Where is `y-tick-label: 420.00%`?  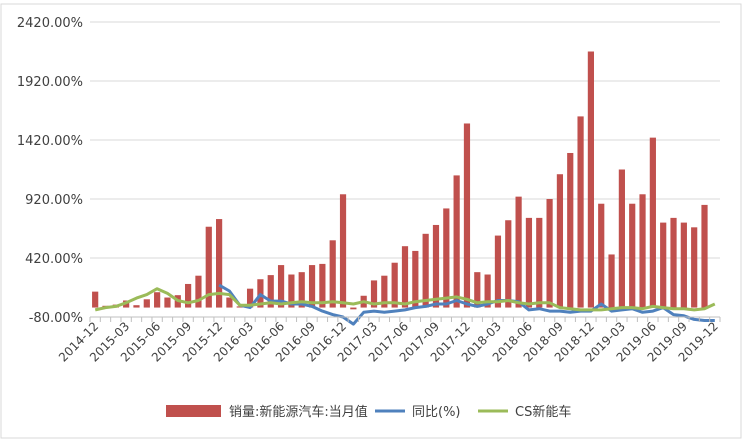
y-tick-label: 420.00% is located at coordinates (54, 259).